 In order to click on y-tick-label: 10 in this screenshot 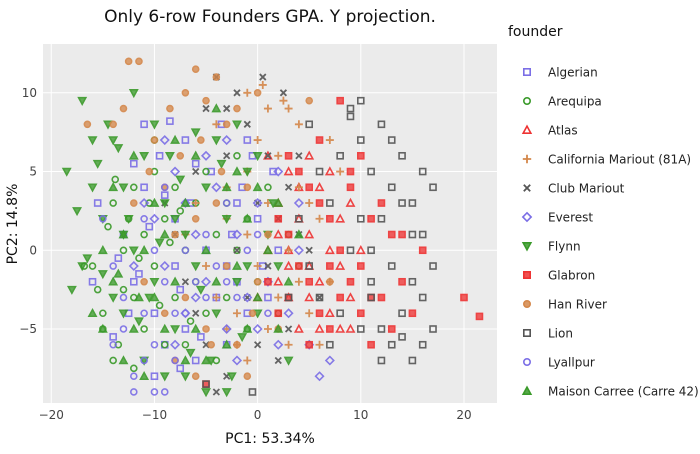, I will do `click(29, 93)`.